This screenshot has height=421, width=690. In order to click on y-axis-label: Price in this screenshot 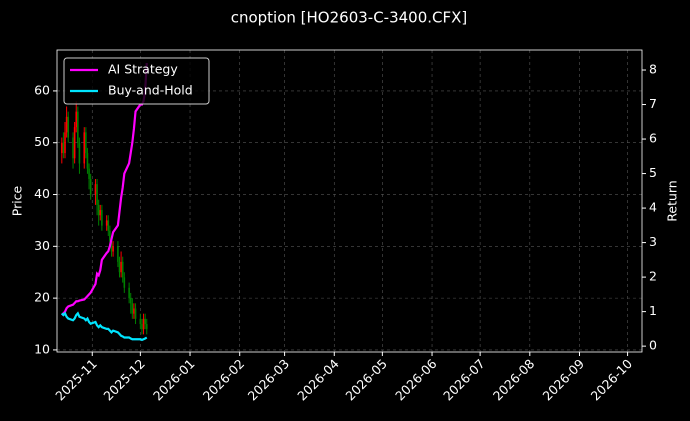, I will do `click(17, 200)`.